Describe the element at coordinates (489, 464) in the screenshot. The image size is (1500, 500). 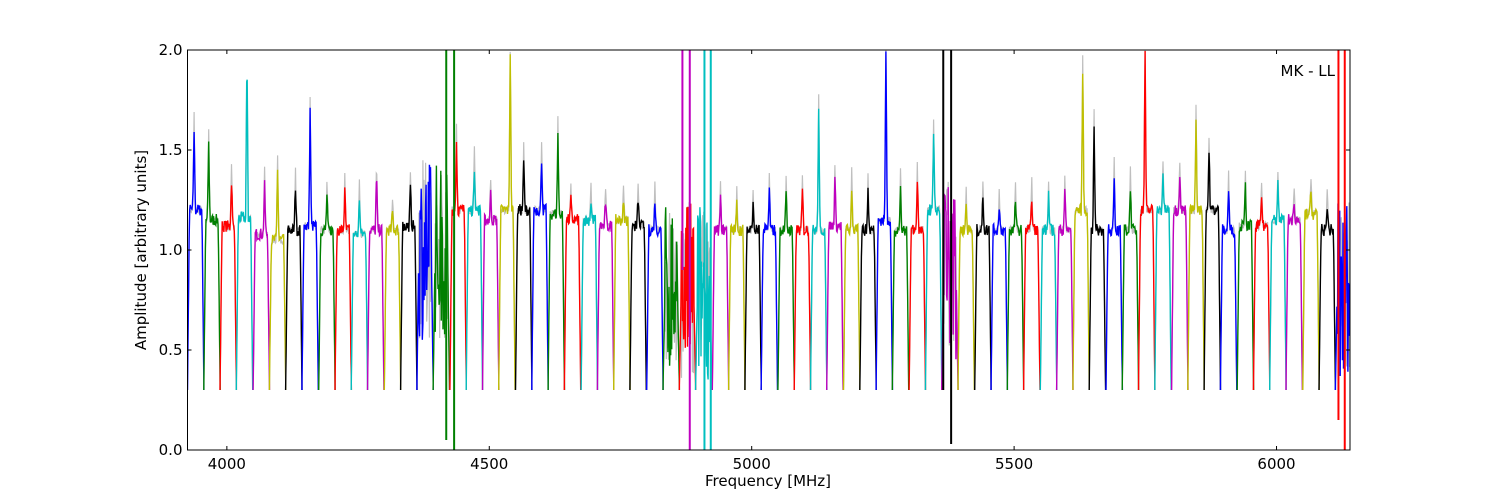
I see `x-tick-label: 4500` at that location.